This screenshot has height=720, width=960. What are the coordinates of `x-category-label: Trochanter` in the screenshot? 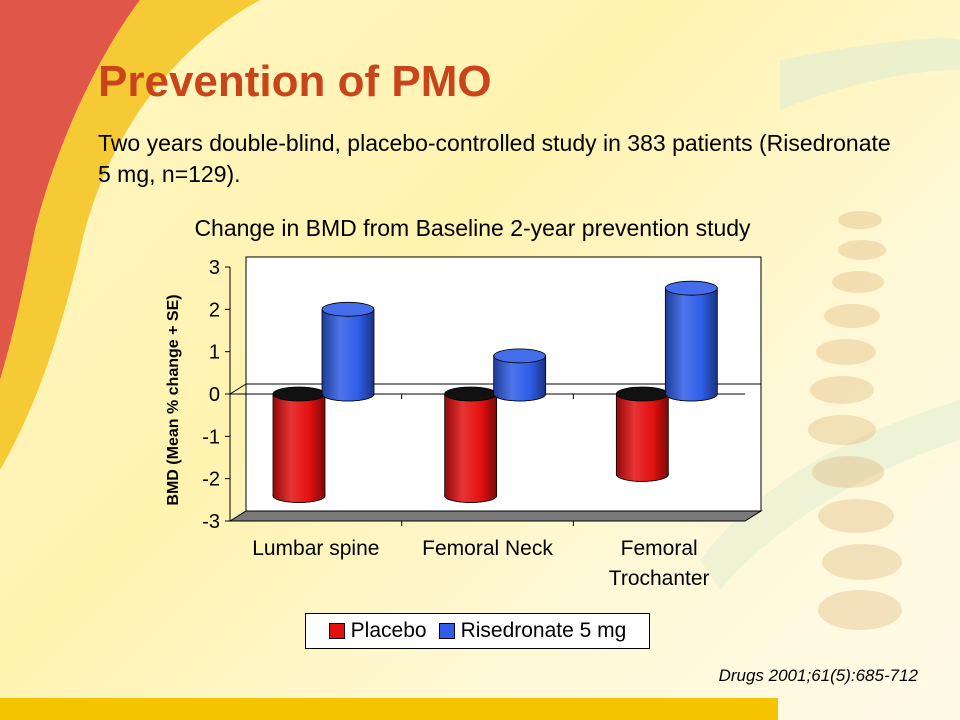 It's located at (659, 578).